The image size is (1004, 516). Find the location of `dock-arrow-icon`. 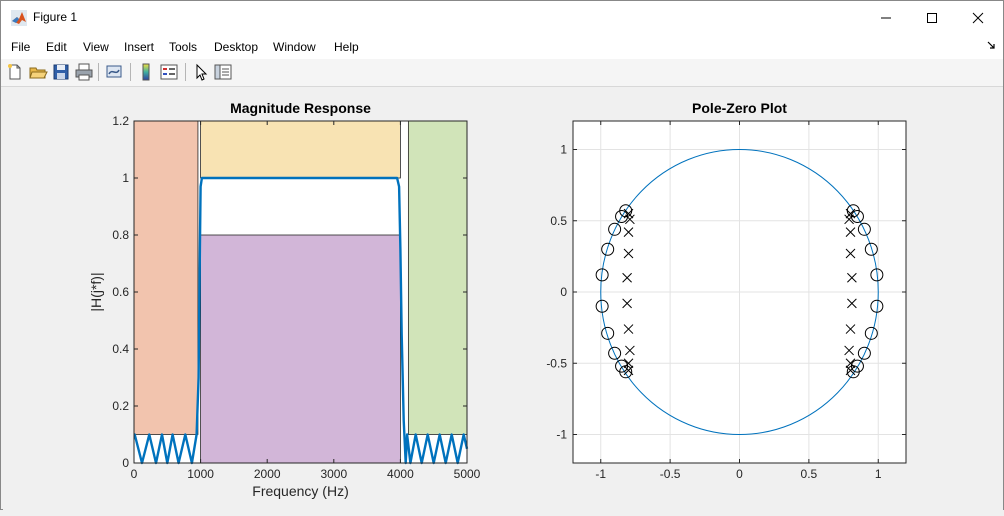

dock-arrow-icon is located at coordinates (992, 46).